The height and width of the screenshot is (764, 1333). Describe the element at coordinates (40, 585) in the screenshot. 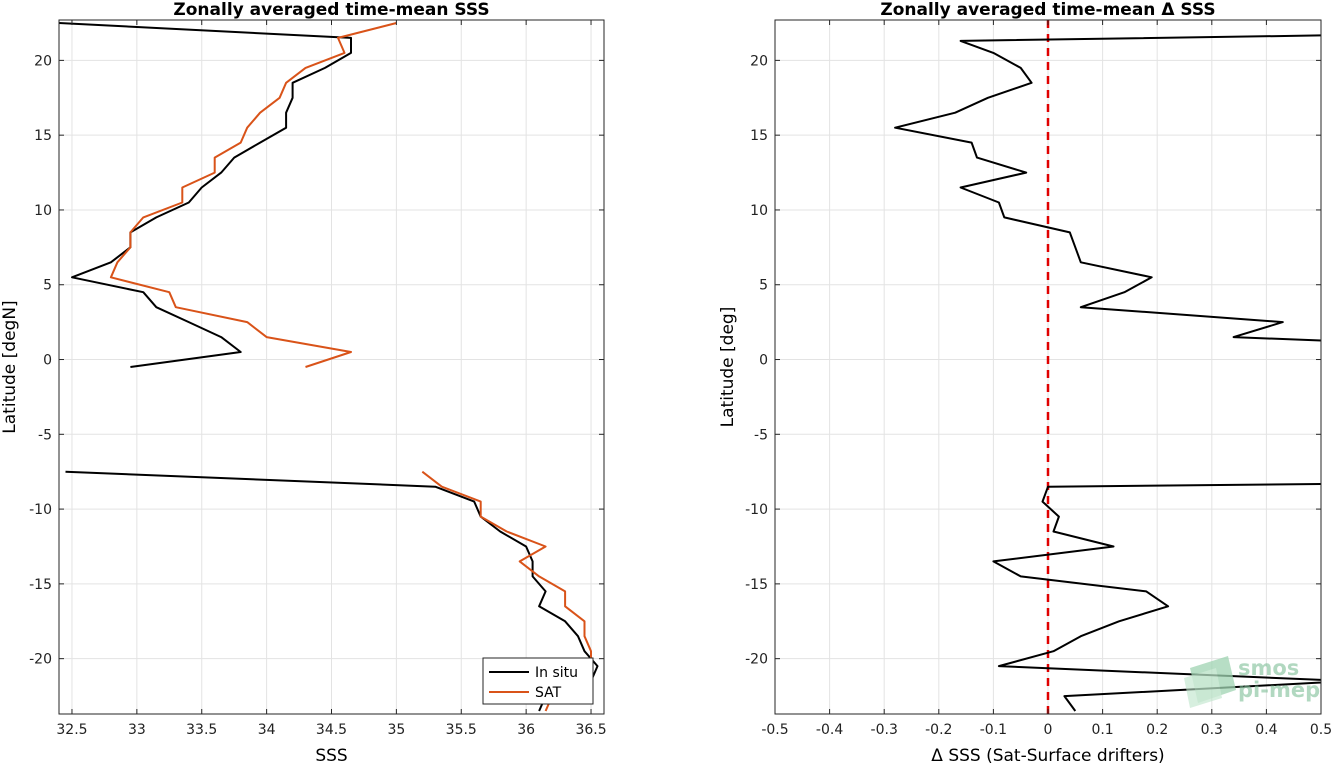

I see `sss-y-tick-label: -15` at that location.